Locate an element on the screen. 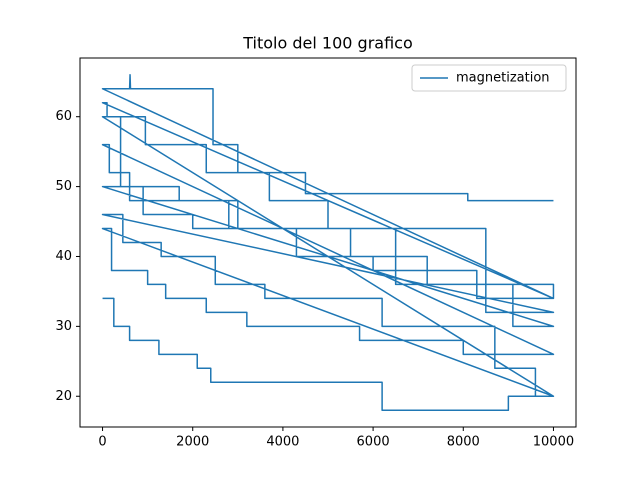 The width and height of the screenshot is (640, 484). y-tick-label: 30 is located at coordinates (63, 326).